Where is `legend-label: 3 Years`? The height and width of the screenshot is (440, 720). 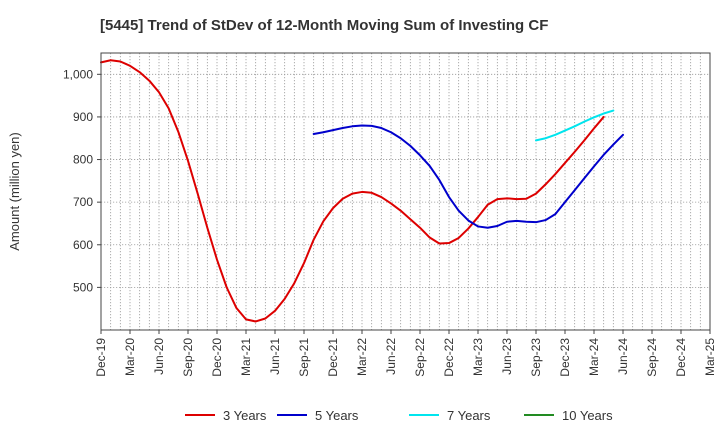
legend-label: 3 Years is located at coordinates (245, 415).